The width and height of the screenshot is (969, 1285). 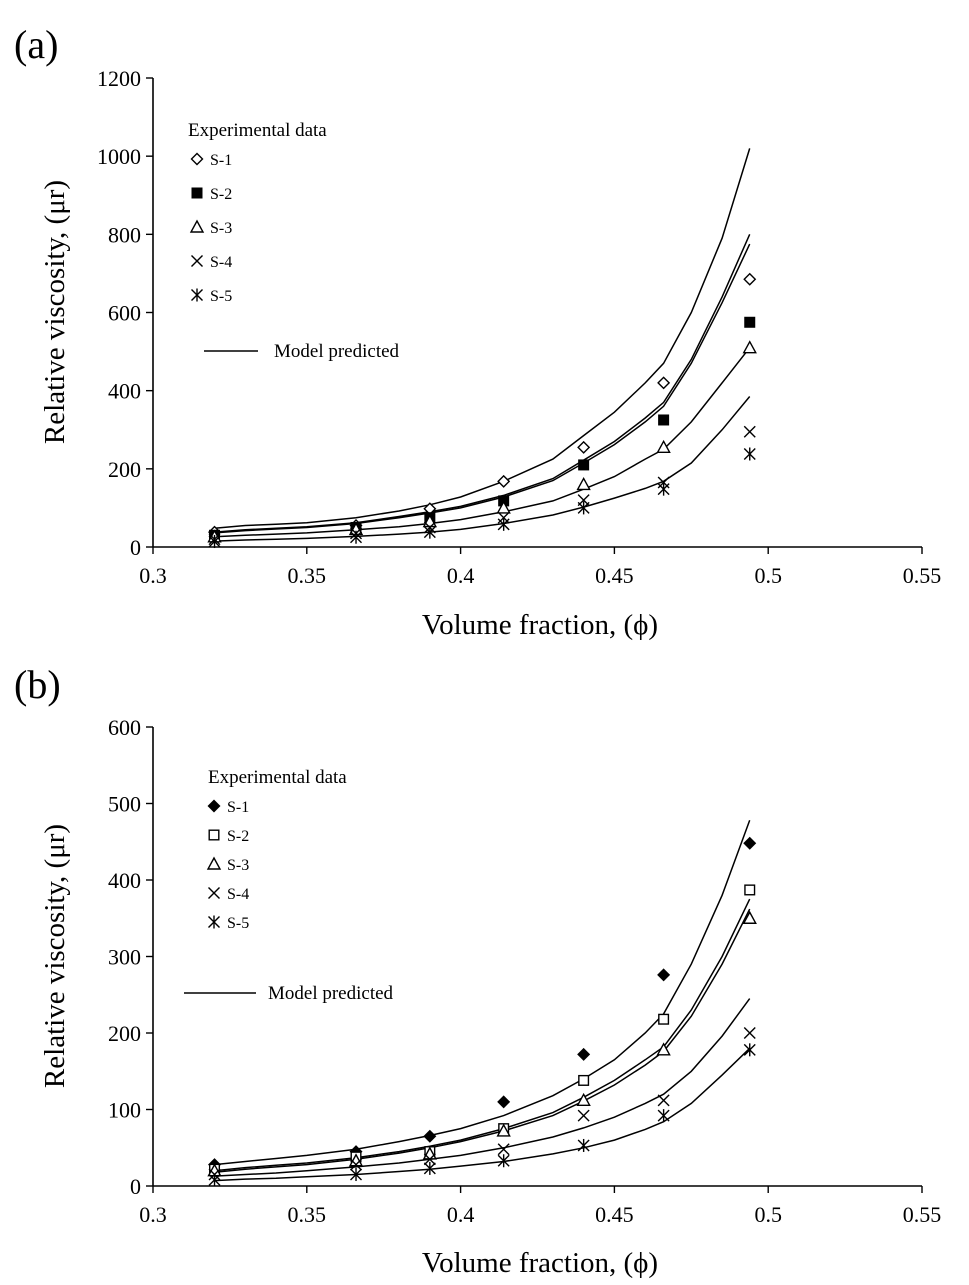 I want to click on panel-a-legend-entry-s-4: S-4, so click(x=221, y=262).